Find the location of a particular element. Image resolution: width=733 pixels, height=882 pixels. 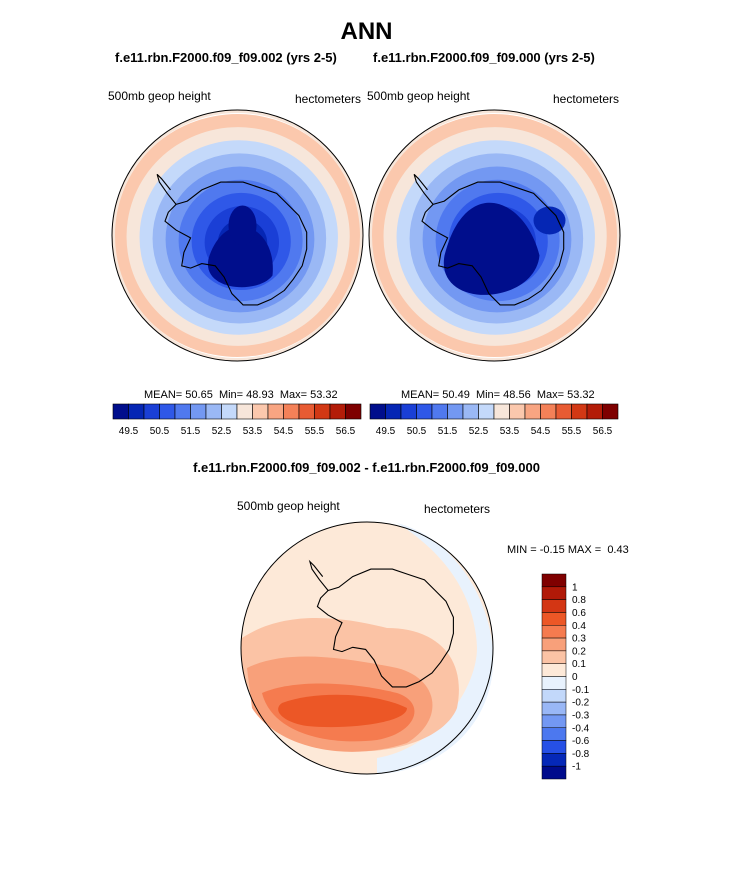

panel-3-positive-band-0.4 is located at coordinates (342, 711).